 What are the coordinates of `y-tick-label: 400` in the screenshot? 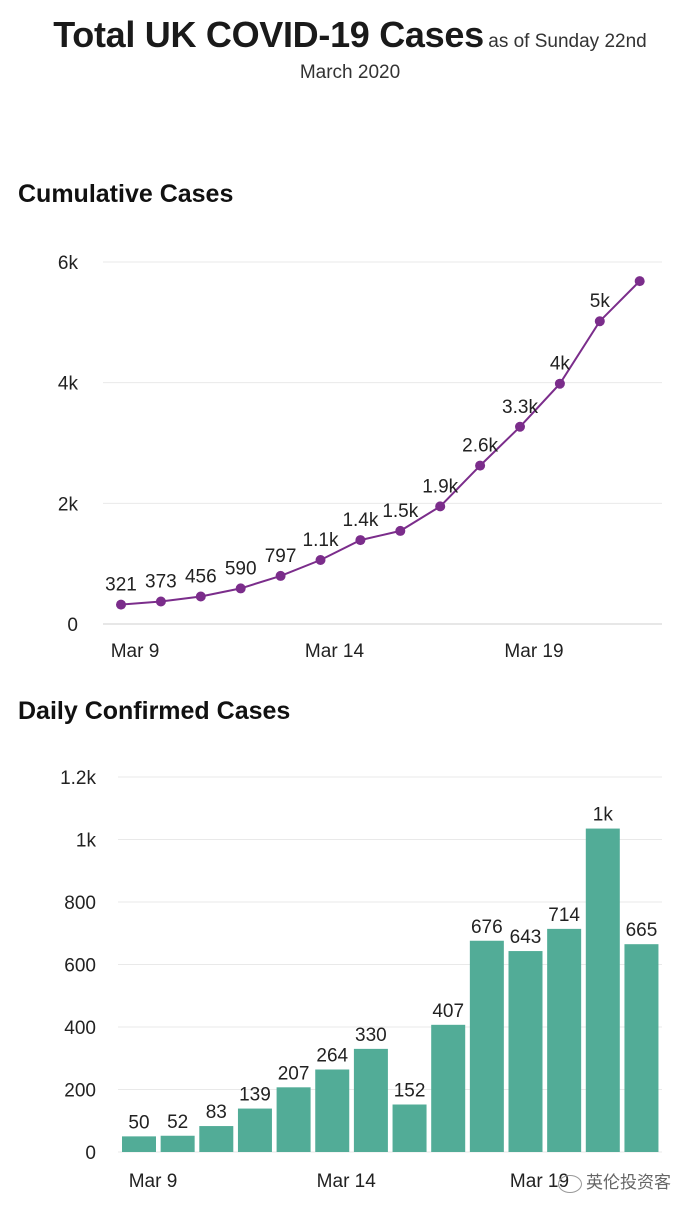 It's located at (80, 1028).